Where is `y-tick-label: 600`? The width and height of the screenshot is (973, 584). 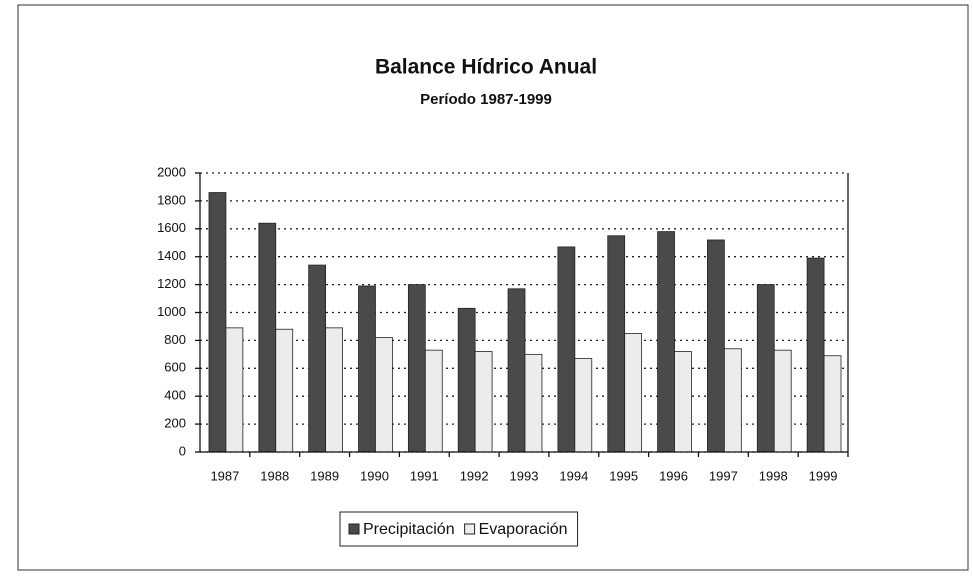 y-tick-label: 600 is located at coordinates (175, 367).